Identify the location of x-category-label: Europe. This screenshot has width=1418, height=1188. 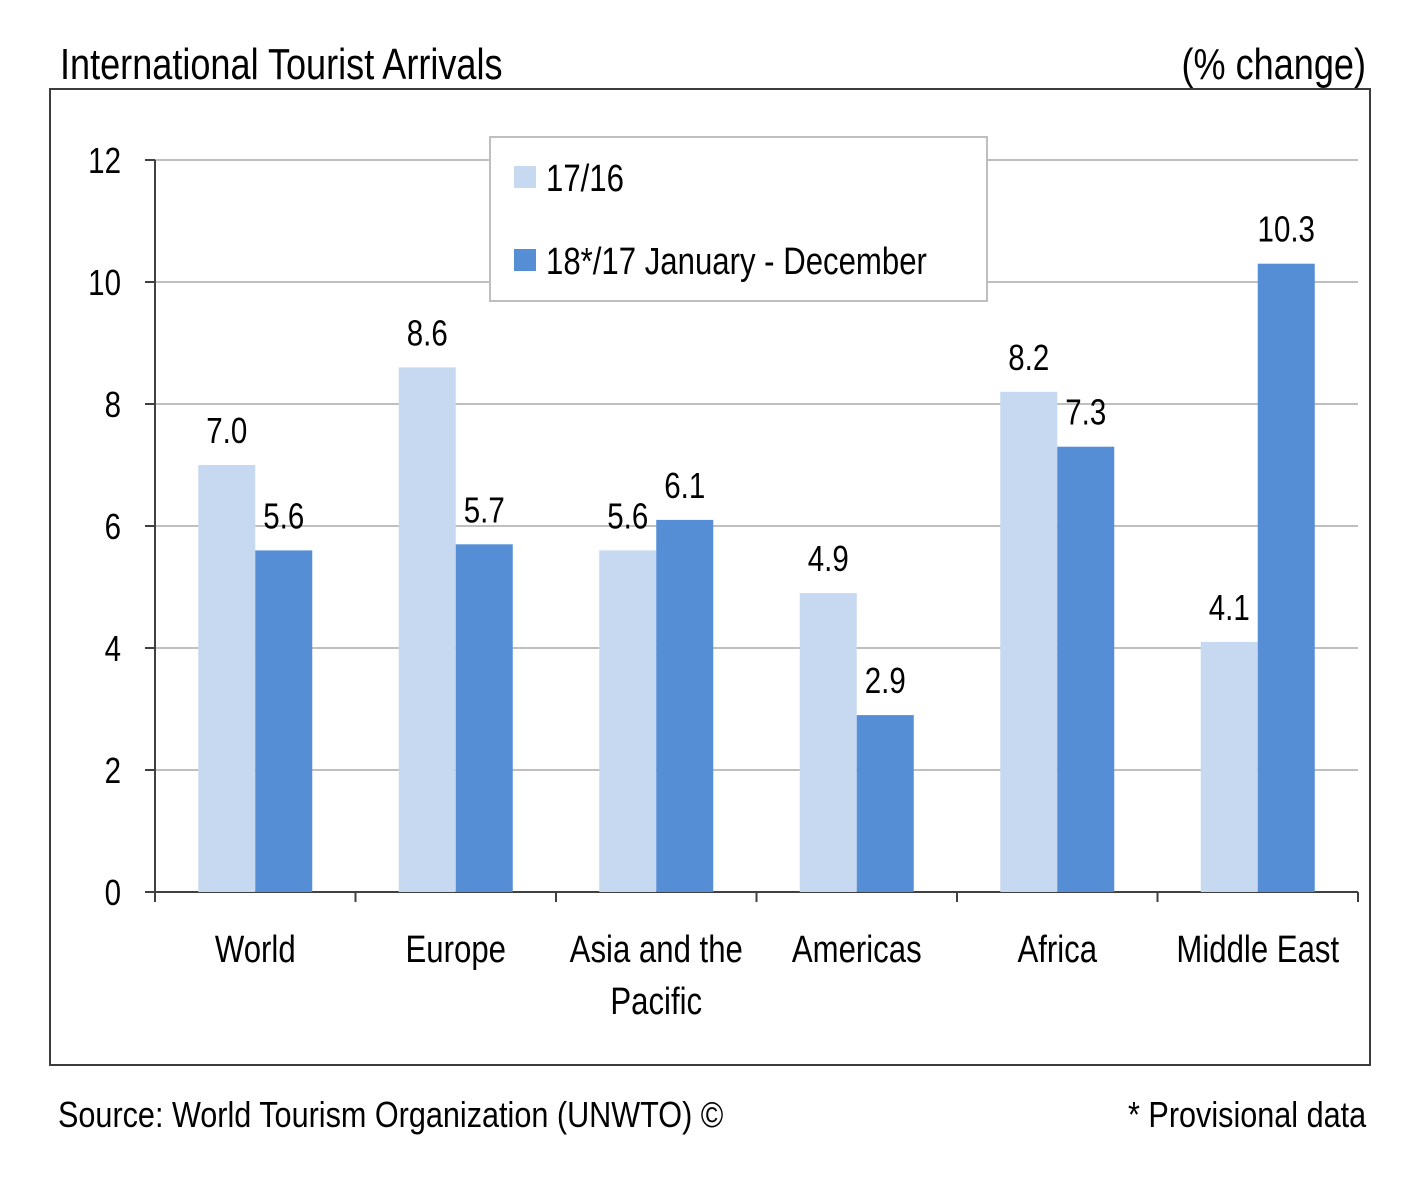
(456, 950).